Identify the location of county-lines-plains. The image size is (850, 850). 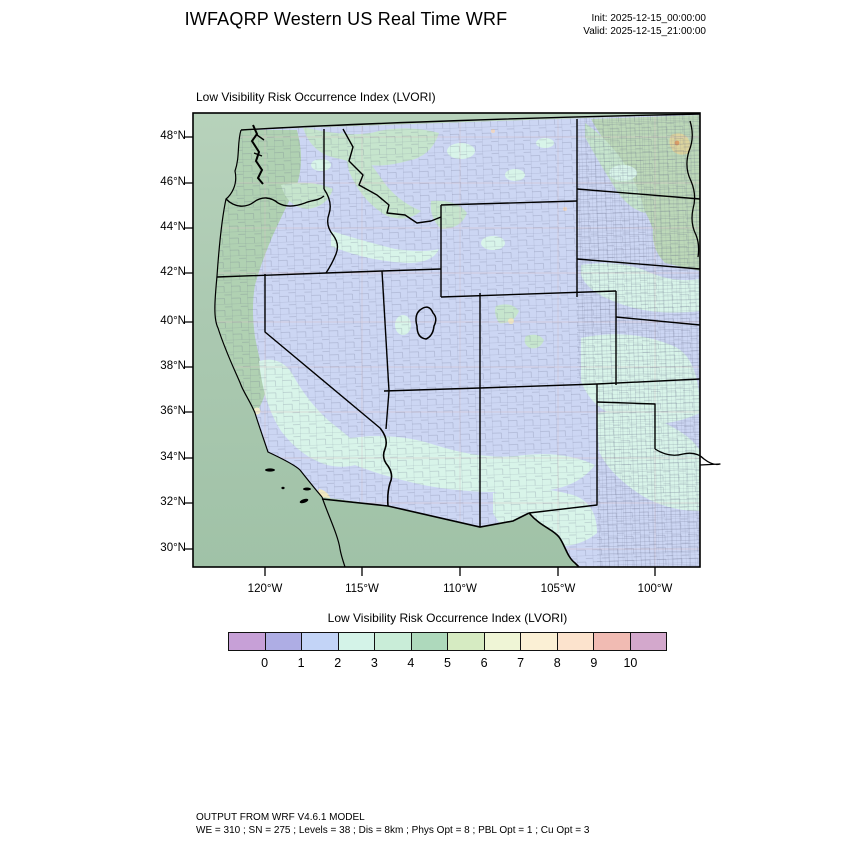
(638, 340).